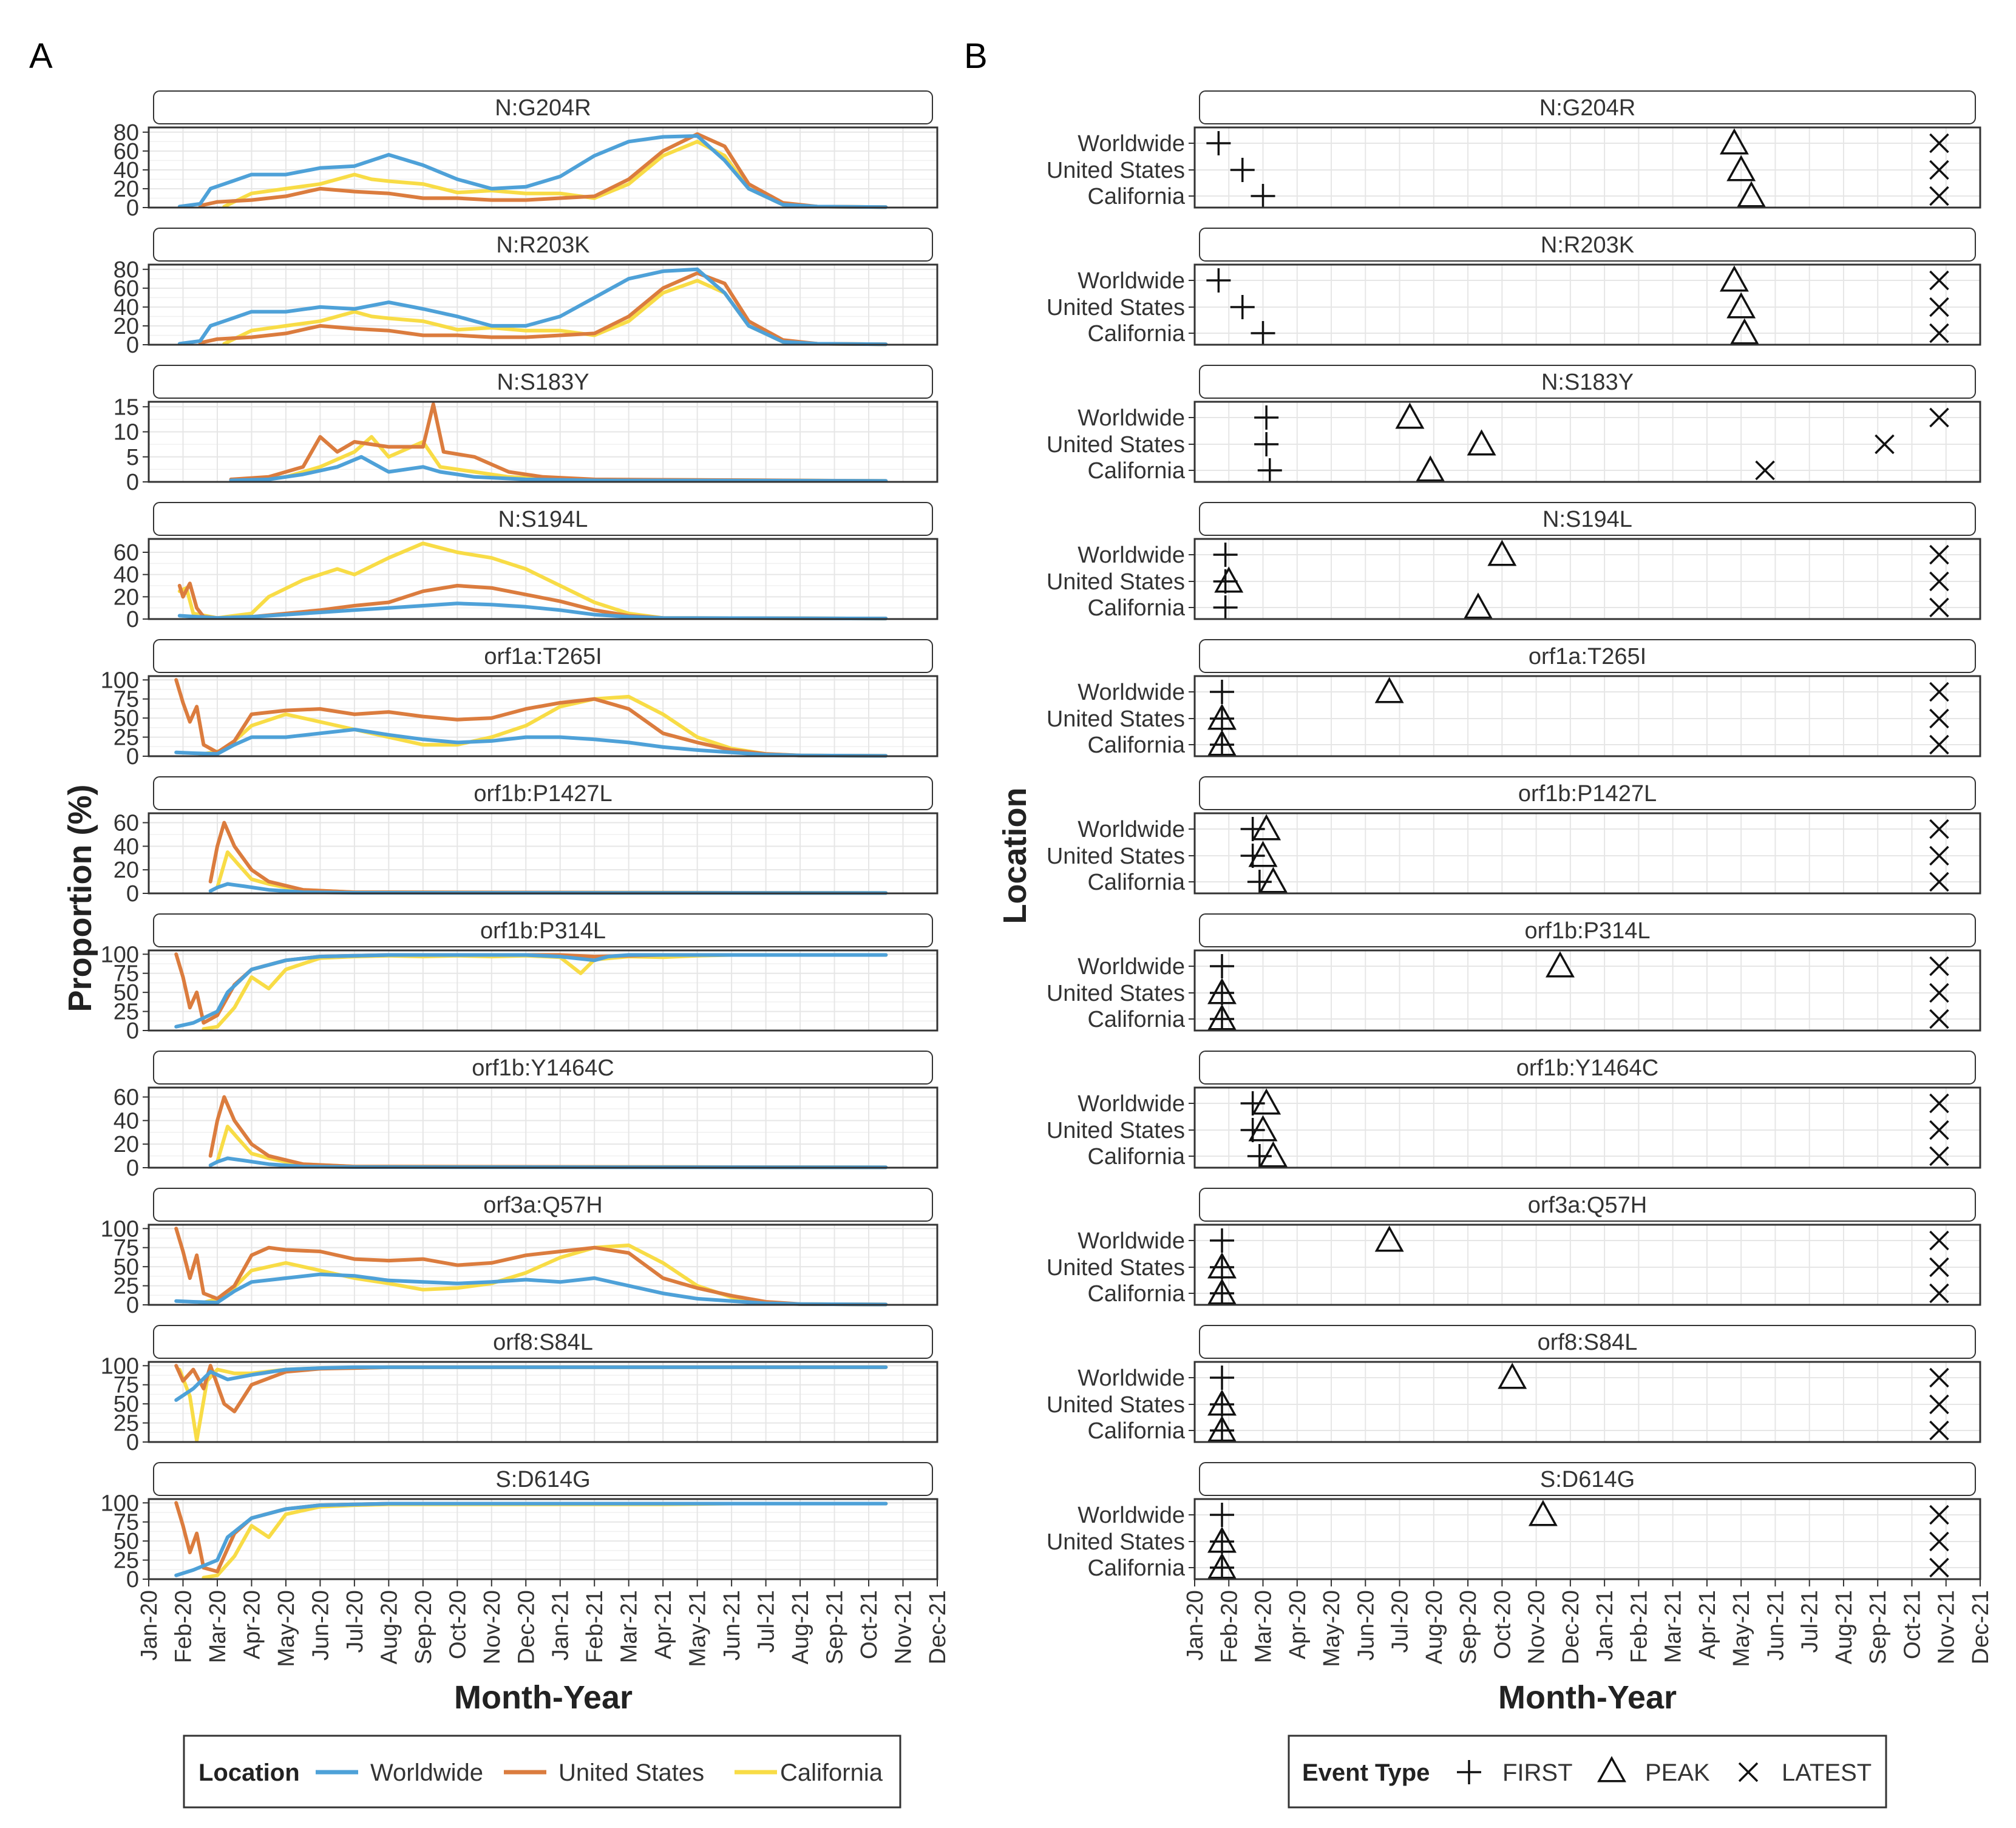 The height and width of the screenshot is (1828, 2016). I want to click on b-x-tick-label: Jun-20, so click(1366, 1625).